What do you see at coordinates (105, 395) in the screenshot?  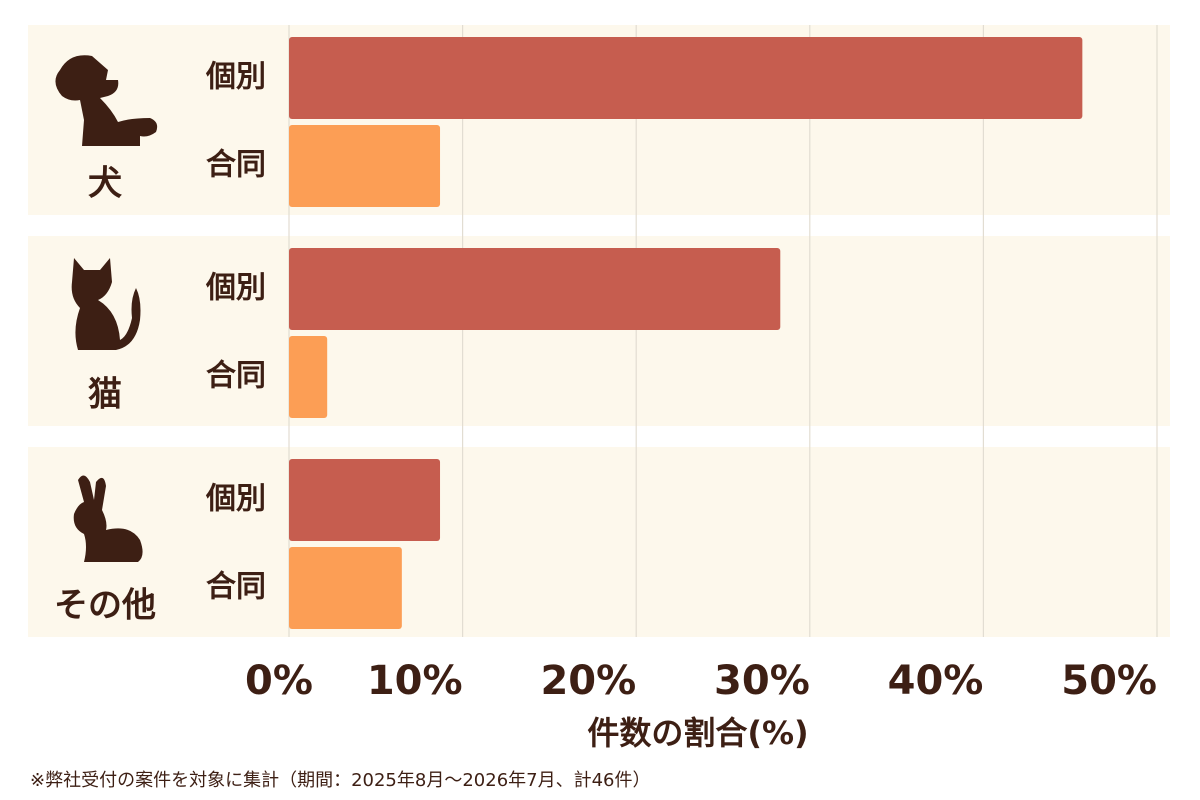 I see `category-label: 猫` at bounding box center [105, 395].